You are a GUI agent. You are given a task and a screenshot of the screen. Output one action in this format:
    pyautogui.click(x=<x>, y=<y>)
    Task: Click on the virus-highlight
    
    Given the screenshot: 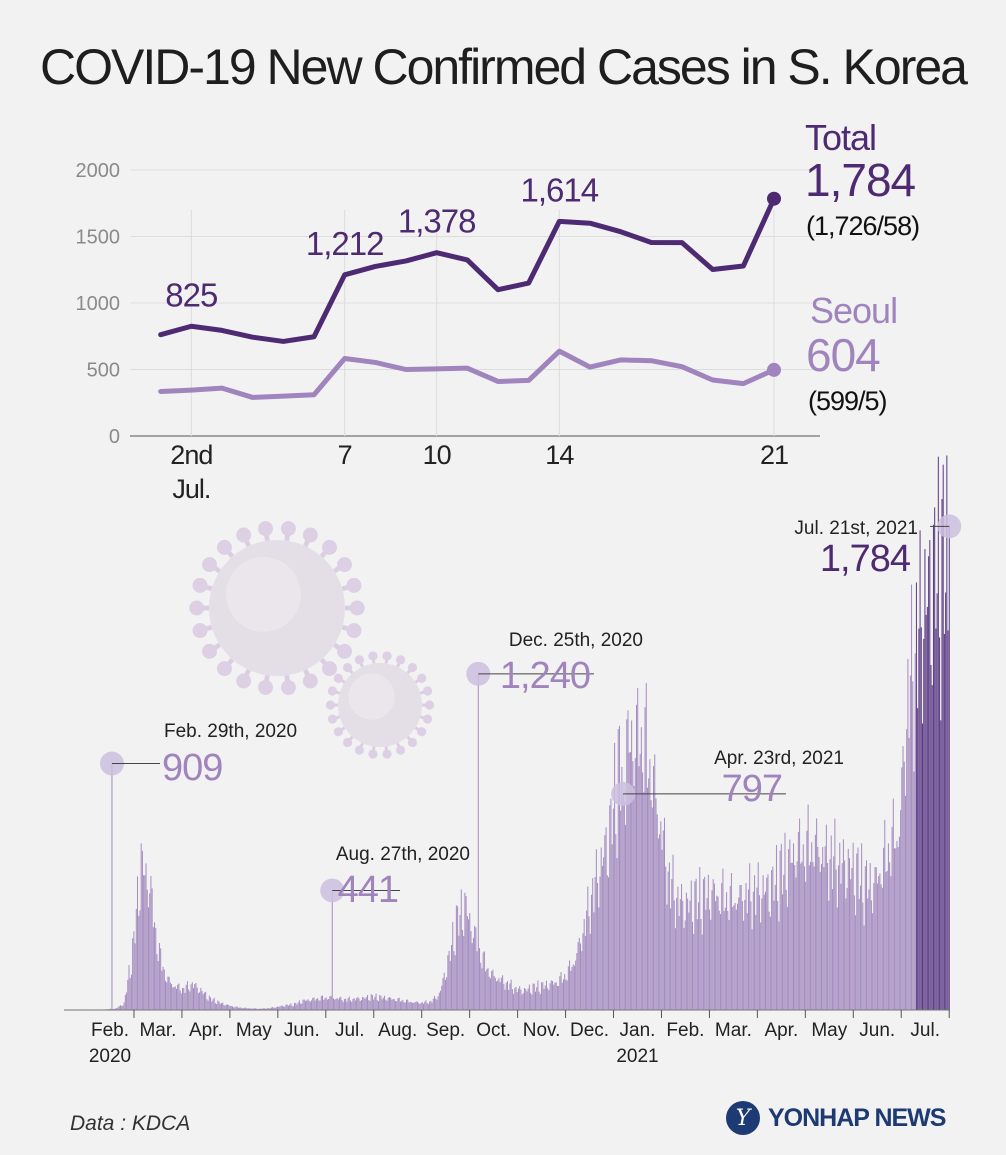 What is the action you would take?
    pyautogui.click(x=263, y=594)
    